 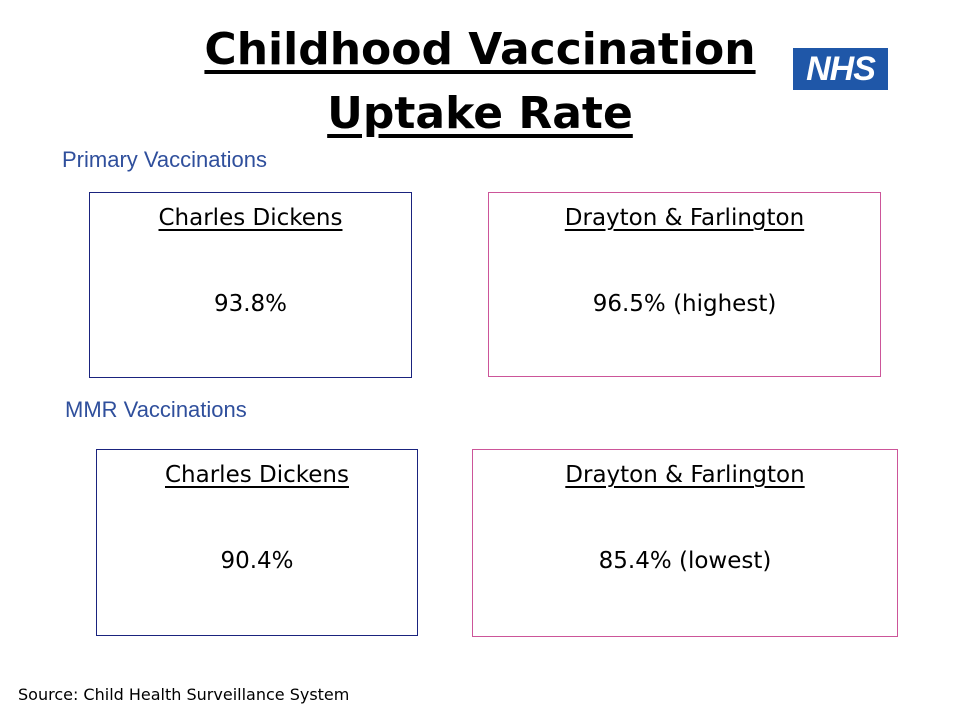 I want to click on primary-vaccinations-label: Primary Vaccinations, so click(x=164, y=159).